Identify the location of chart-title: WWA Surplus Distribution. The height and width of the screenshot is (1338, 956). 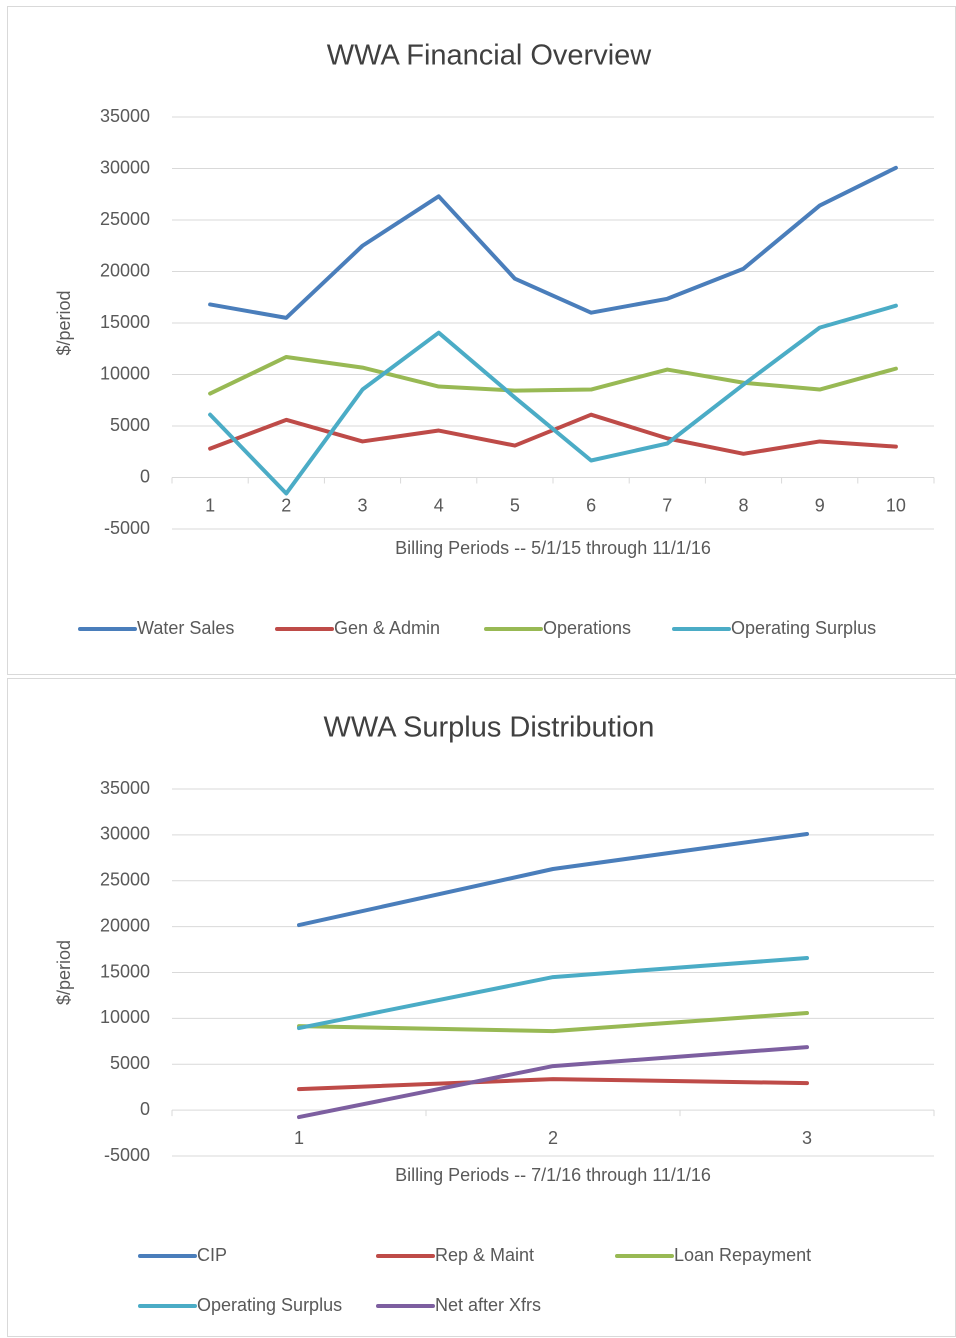
(489, 728).